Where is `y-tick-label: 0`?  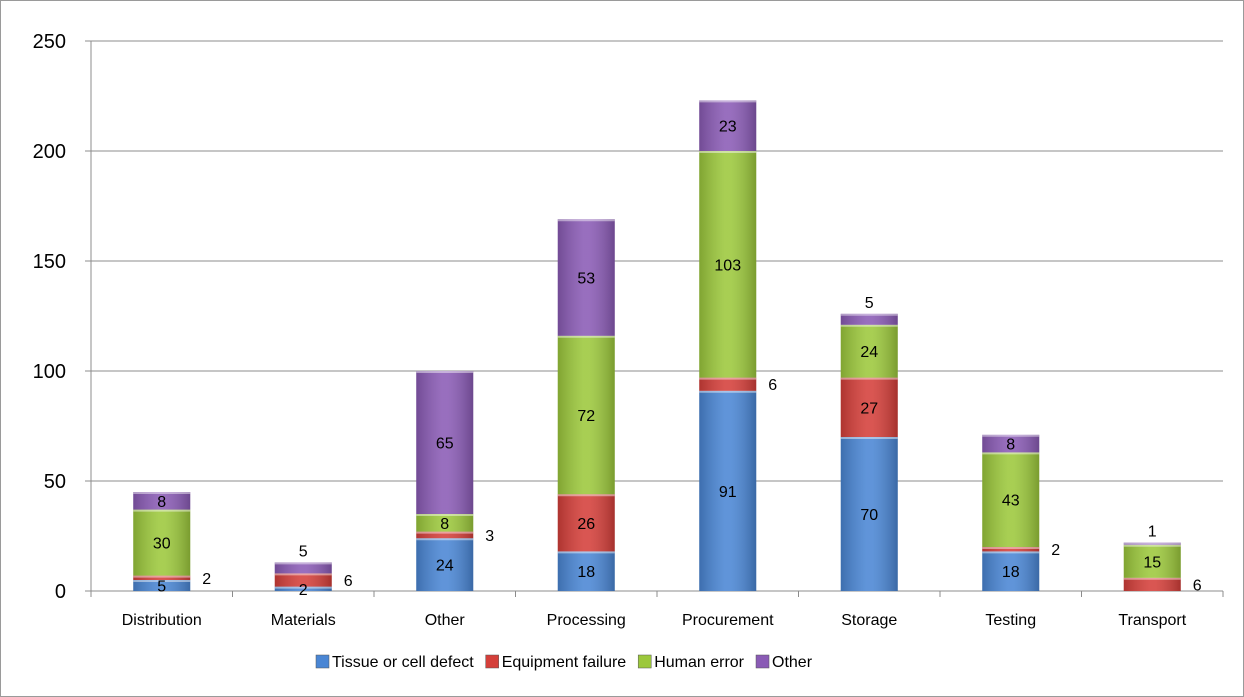 y-tick-label: 0 is located at coordinates (60, 592).